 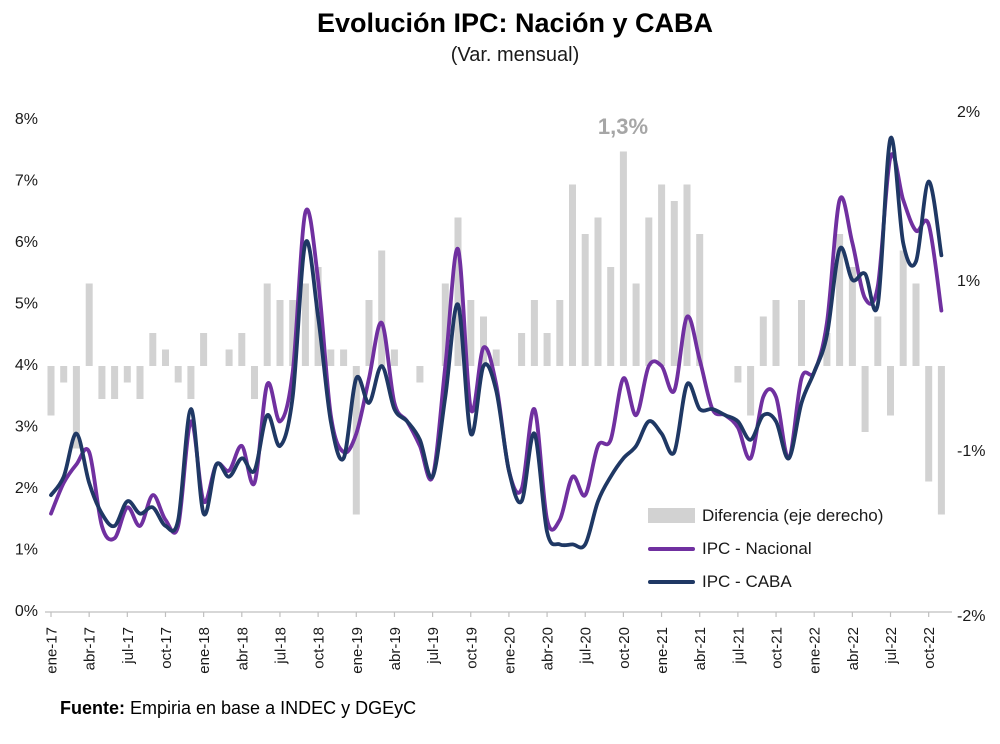 What do you see at coordinates (90, 648) in the screenshot?
I see `x-tick-label: abr-17` at bounding box center [90, 648].